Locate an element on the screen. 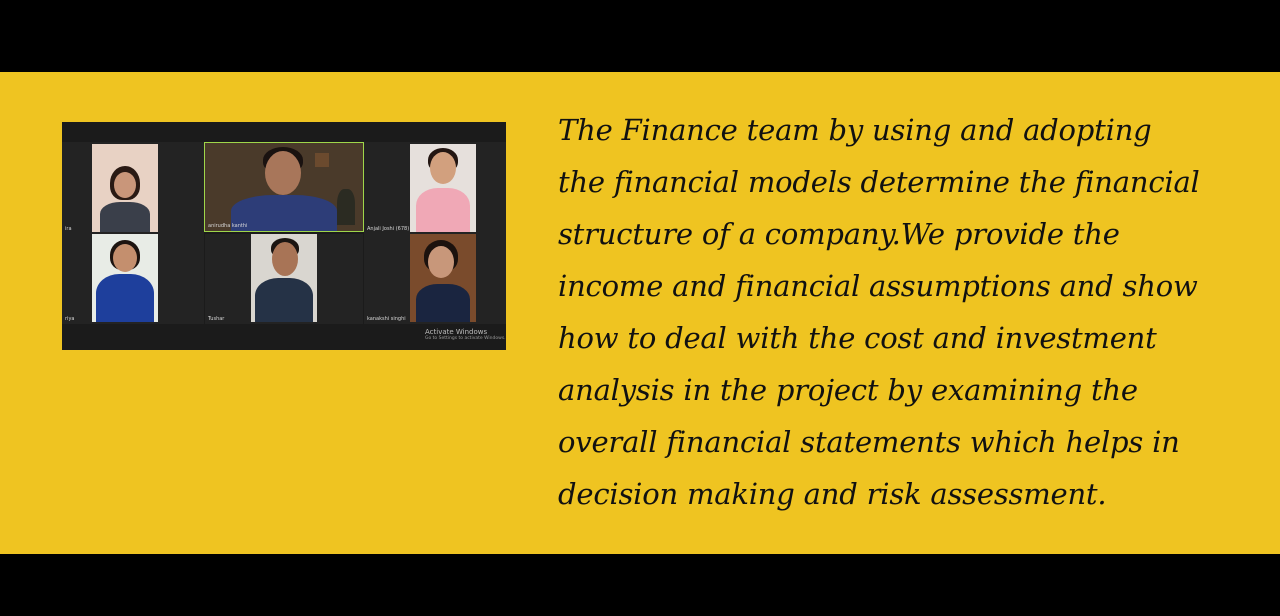 Image resolution: width=1280 pixels, height=616 pixels. participant-tile: kanakshi singhi is located at coordinates (435, 279).